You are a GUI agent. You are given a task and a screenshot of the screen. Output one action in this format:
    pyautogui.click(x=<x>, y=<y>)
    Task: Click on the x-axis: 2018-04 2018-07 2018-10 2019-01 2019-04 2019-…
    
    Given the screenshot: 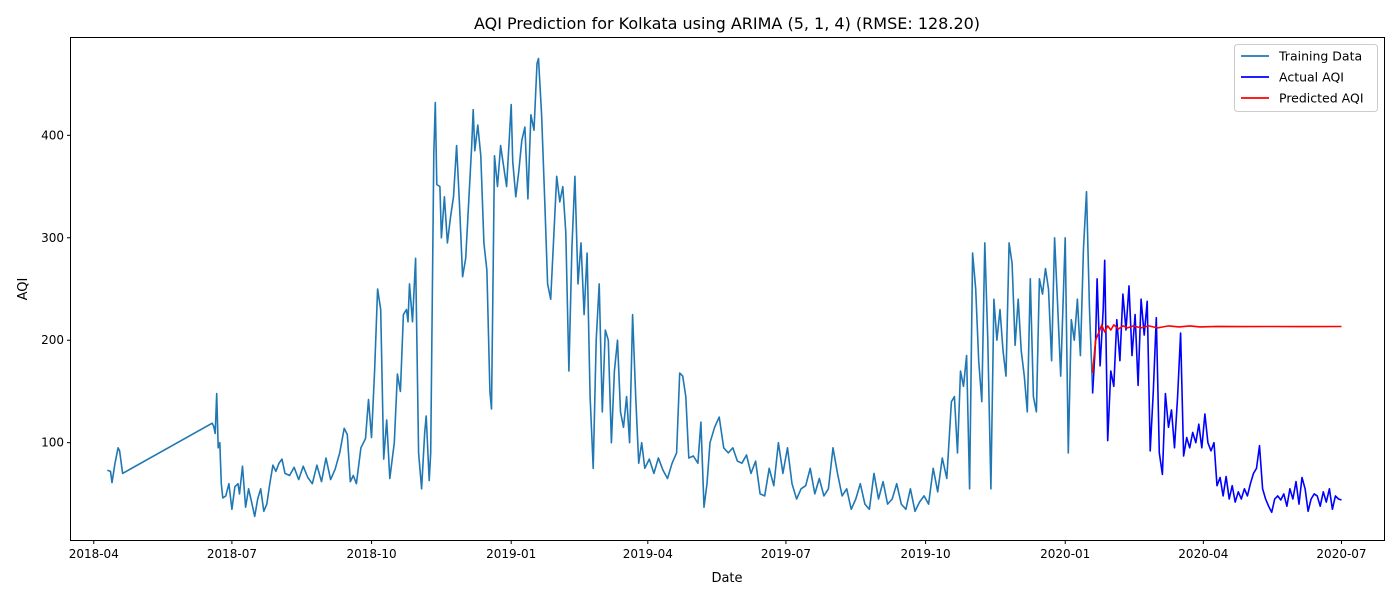 What is the action you would take?
    pyautogui.click(x=718, y=550)
    